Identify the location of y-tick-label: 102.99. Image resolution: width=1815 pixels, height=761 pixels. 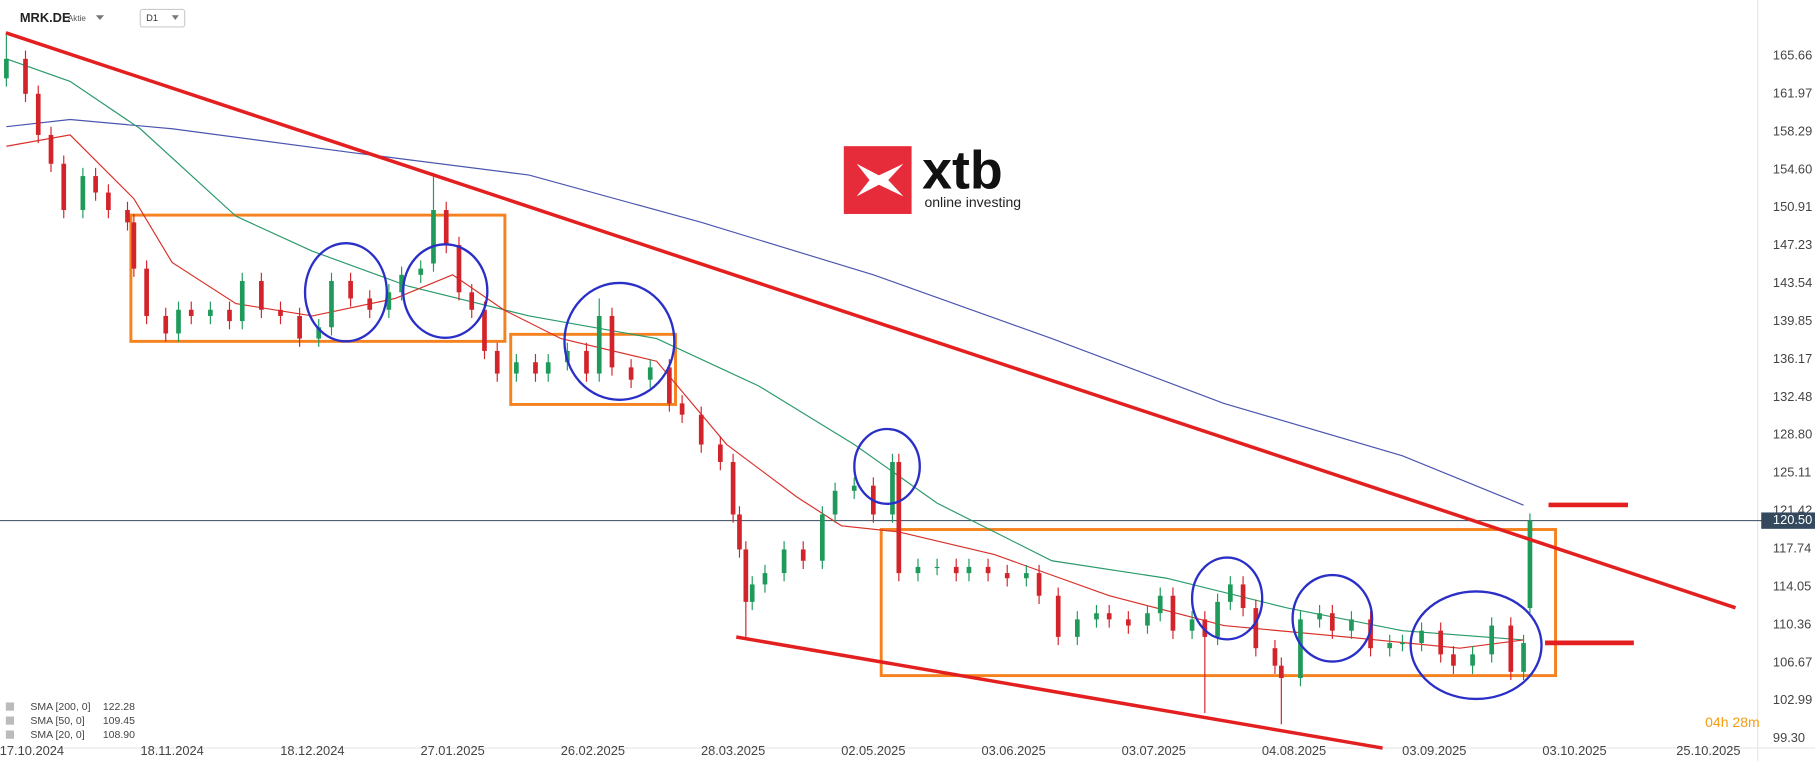
(1792, 699).